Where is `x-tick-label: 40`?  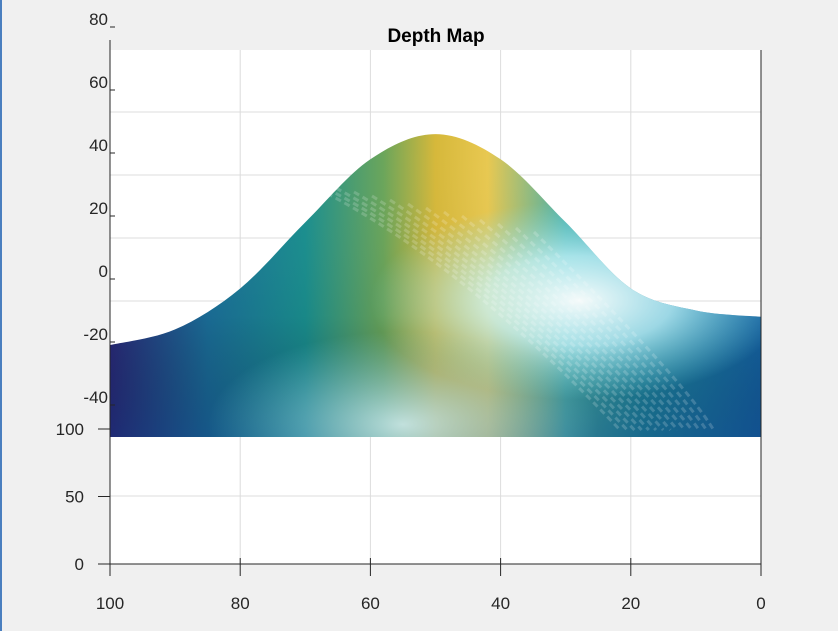 x-tick-label: 40 is located at coordinates (500, 603).